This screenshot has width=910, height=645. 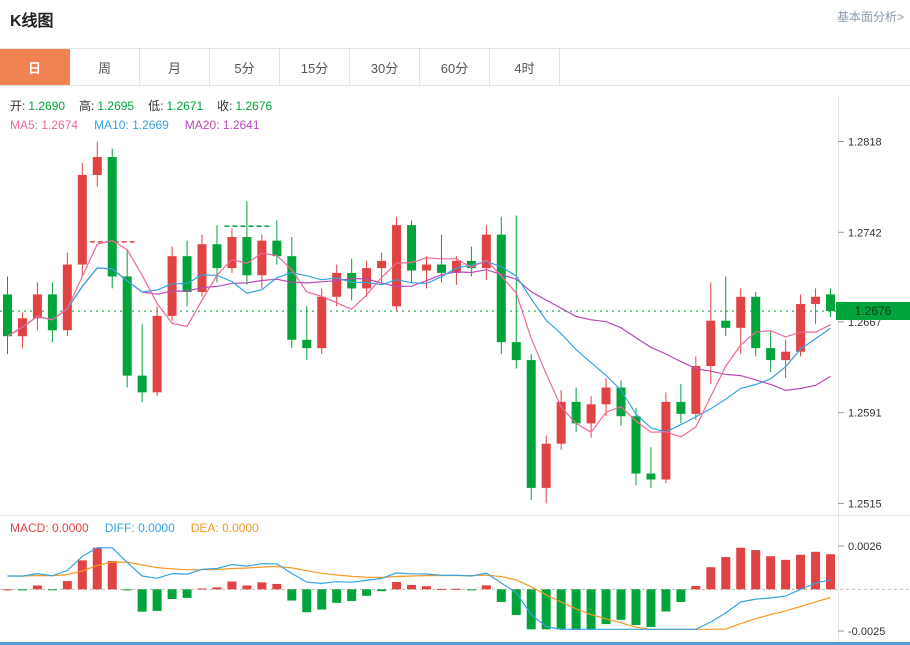 I want to click on tab-30min: 30分, so click(x=385, y=67).